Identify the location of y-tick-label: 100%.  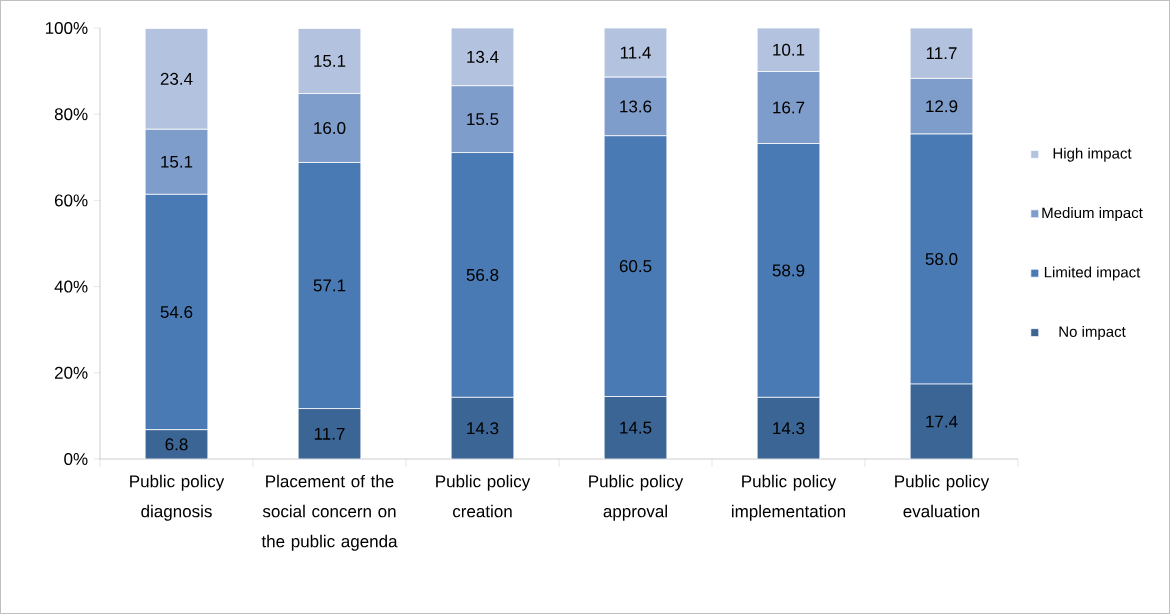
(66, 28).